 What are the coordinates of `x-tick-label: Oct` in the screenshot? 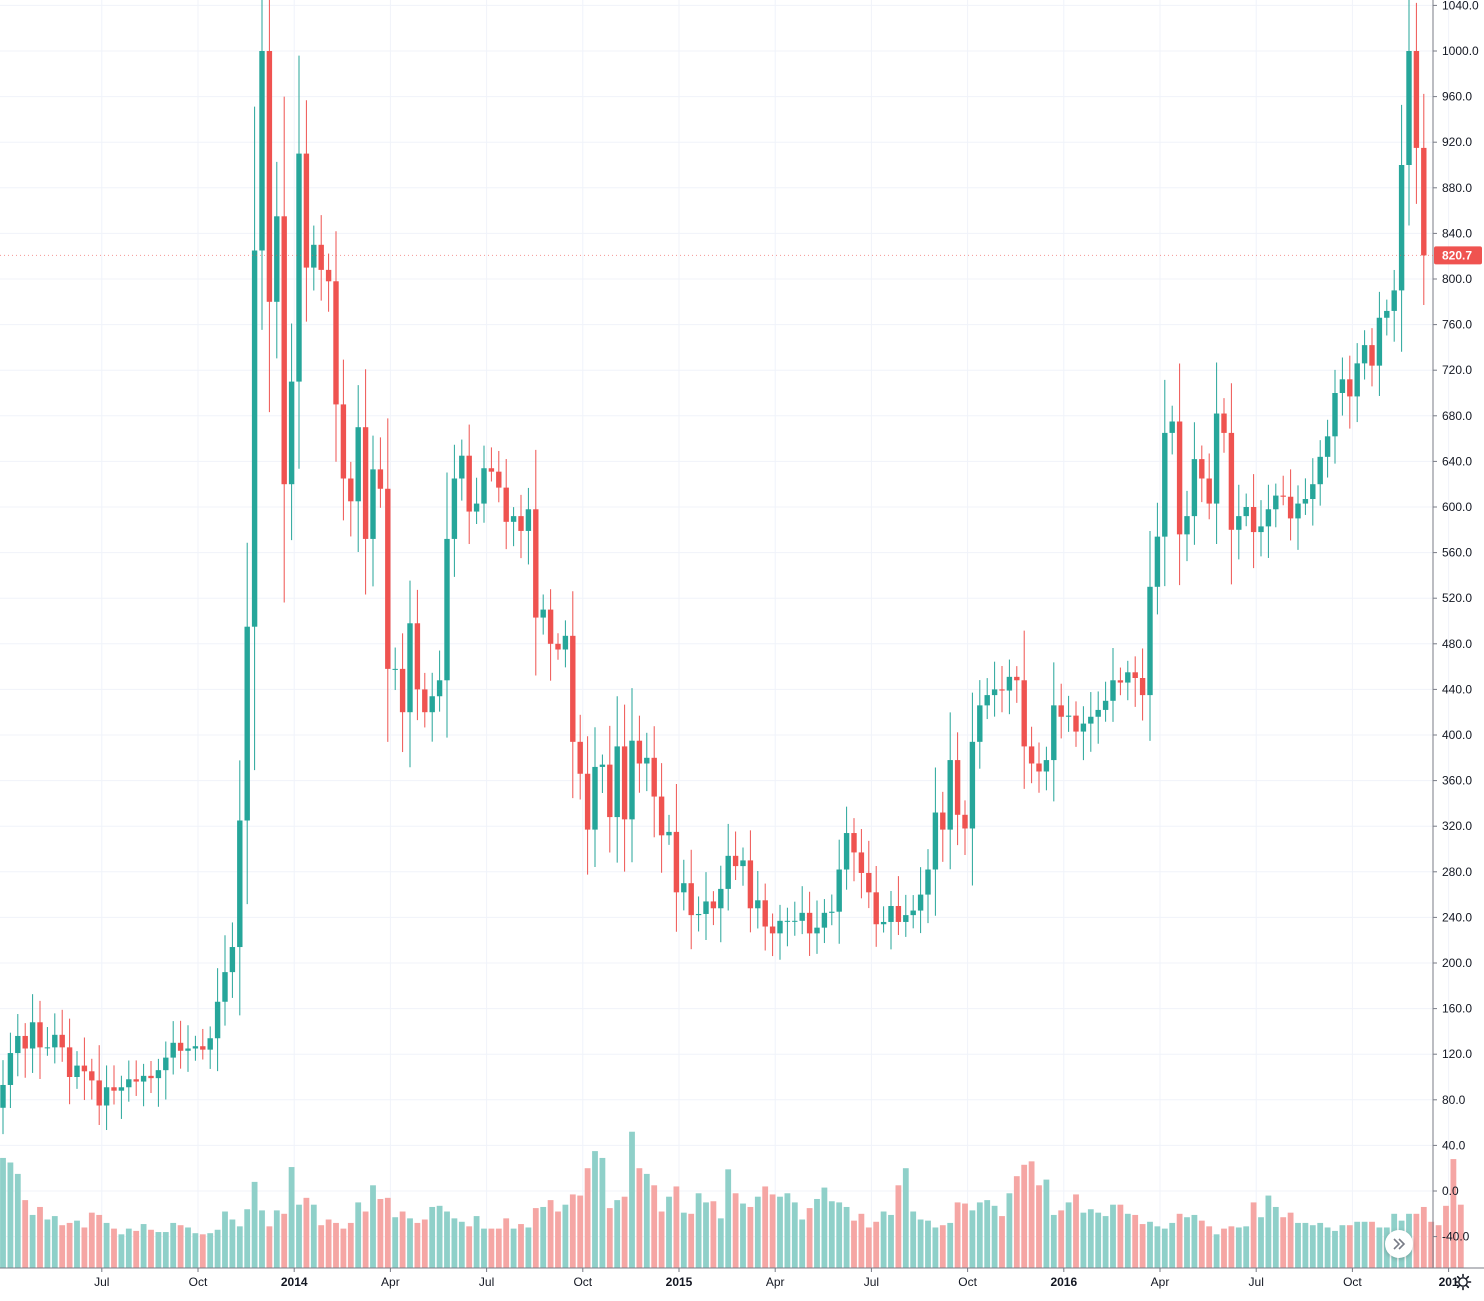 It's located at (967, 1282).